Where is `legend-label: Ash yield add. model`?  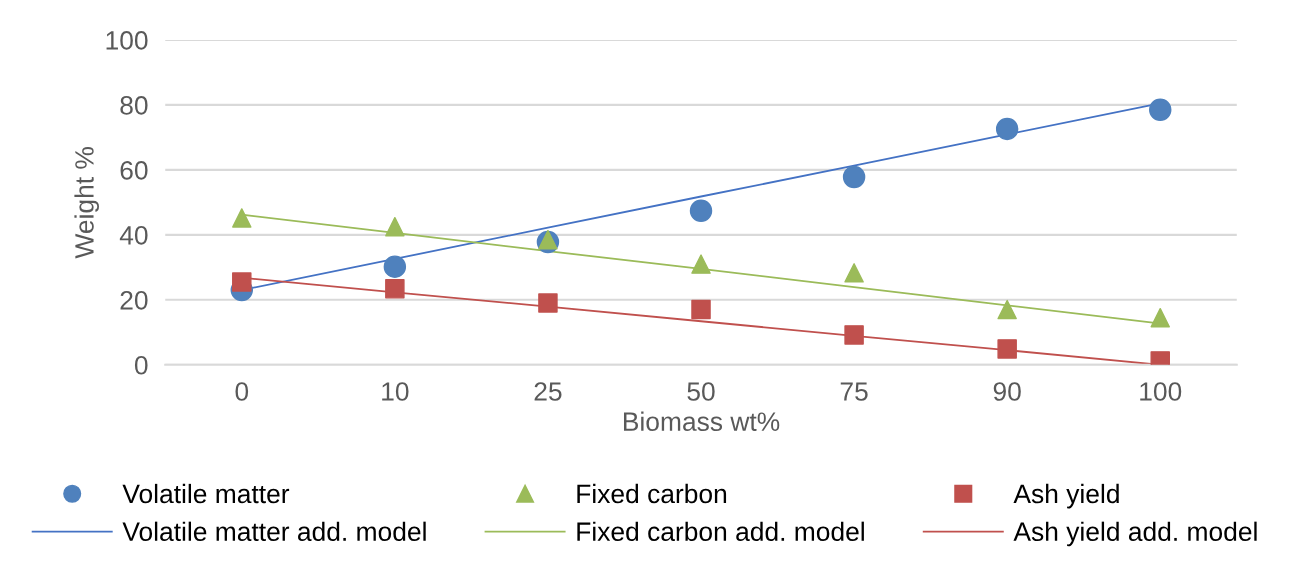 legend-label: Ash yield add. model is located at coordinates (1135, 534).